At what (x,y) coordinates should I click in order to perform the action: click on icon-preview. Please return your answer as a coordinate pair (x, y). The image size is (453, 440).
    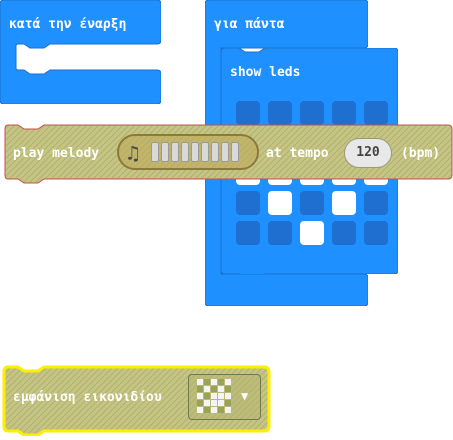
    Looking at the image, I should click on (215, 397).